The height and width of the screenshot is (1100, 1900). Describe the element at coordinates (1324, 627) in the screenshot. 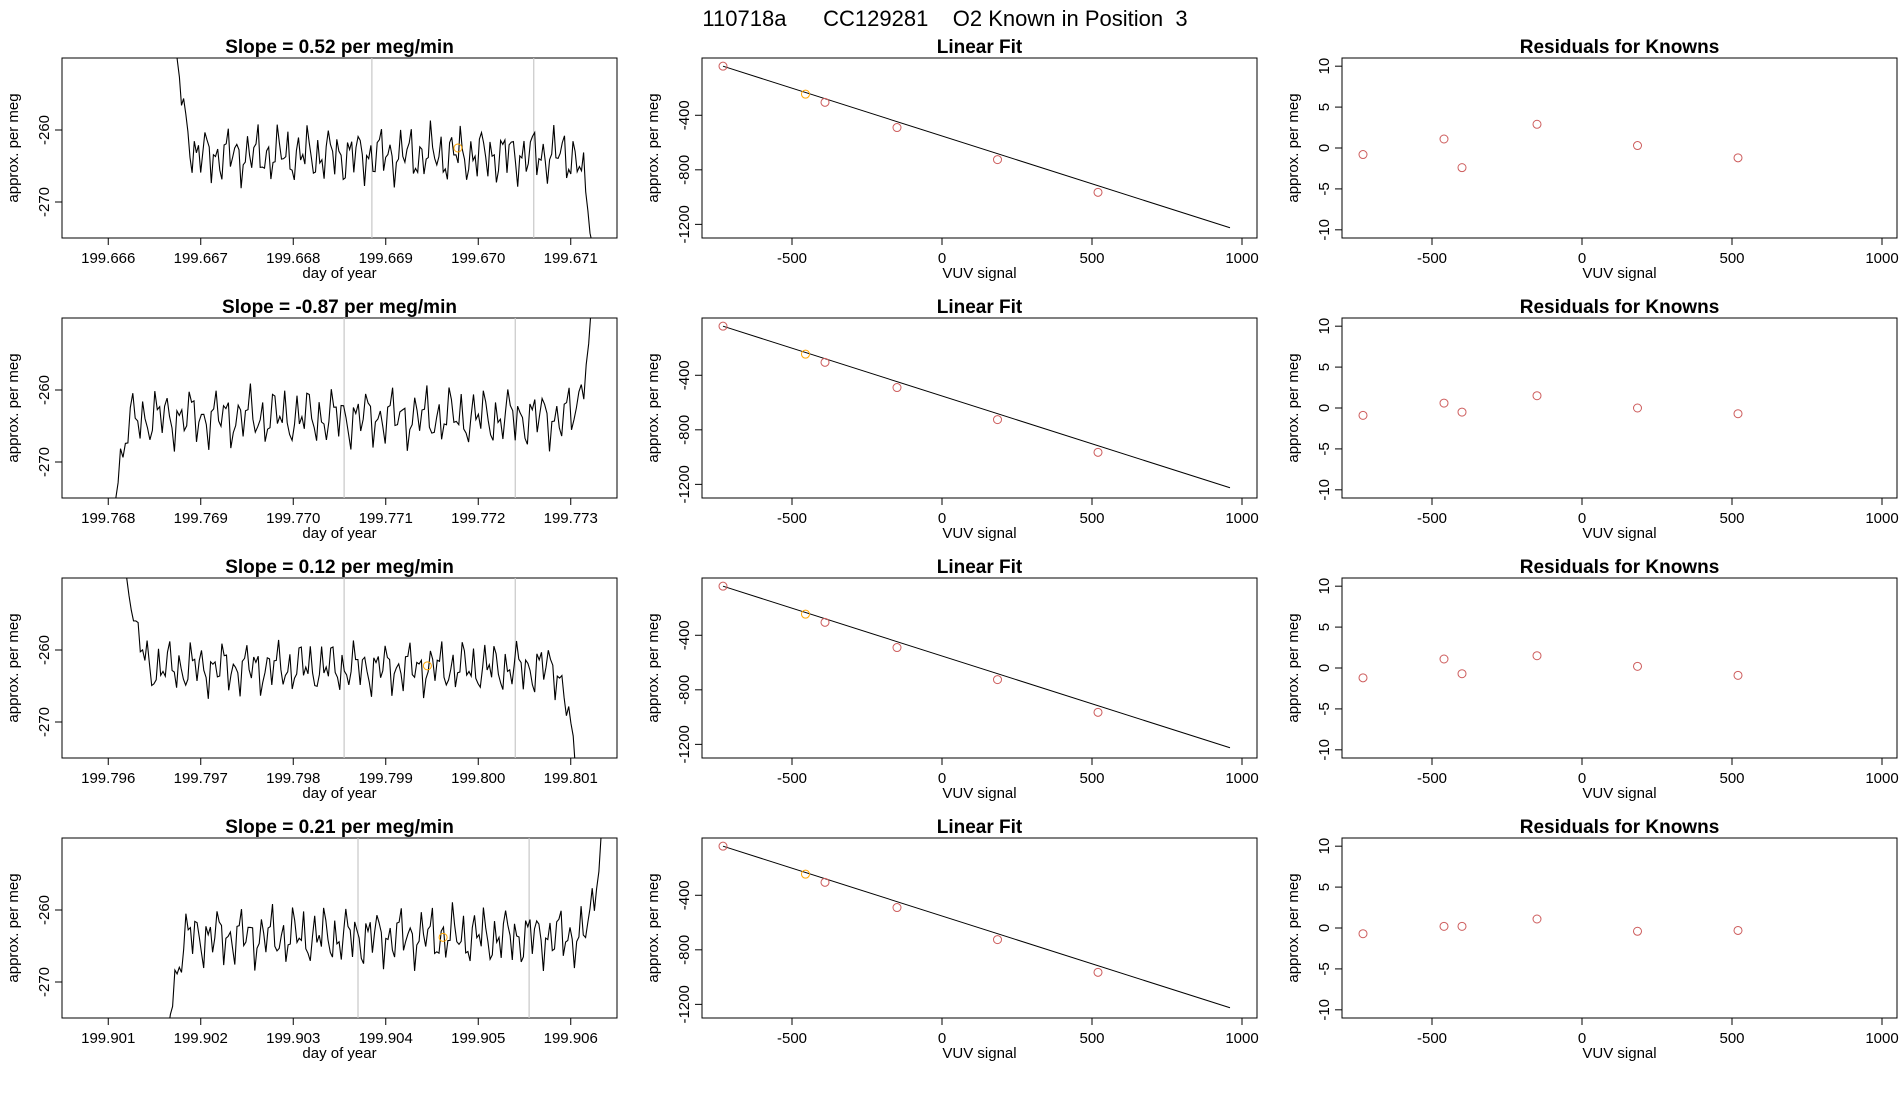

I see `y-tick-label: 5` at that location.